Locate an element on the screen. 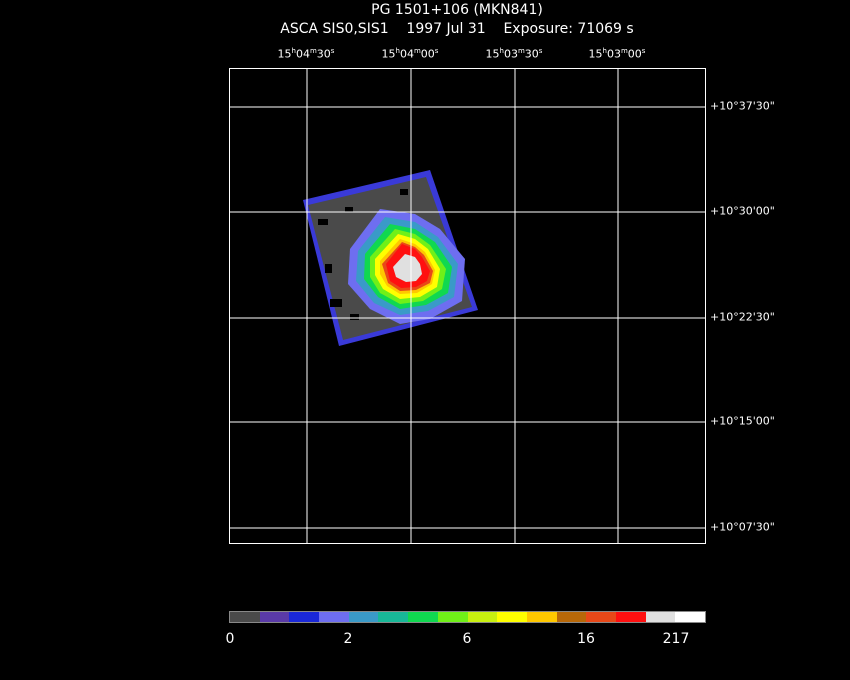  colorbar-label: 2 is located at coordinates (348, 639).